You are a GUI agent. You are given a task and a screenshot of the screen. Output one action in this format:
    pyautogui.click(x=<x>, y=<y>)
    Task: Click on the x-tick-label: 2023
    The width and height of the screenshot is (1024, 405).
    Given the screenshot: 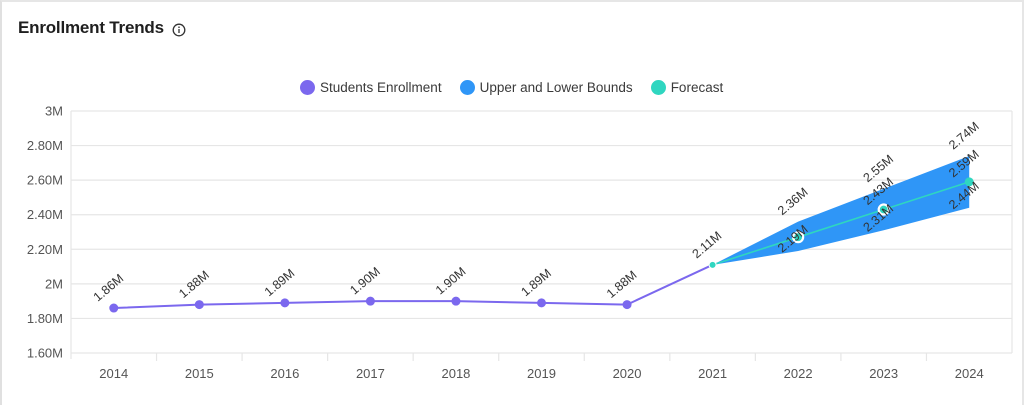 What is the action you would take?
    pyautogui.click(x=883, y=373)
    